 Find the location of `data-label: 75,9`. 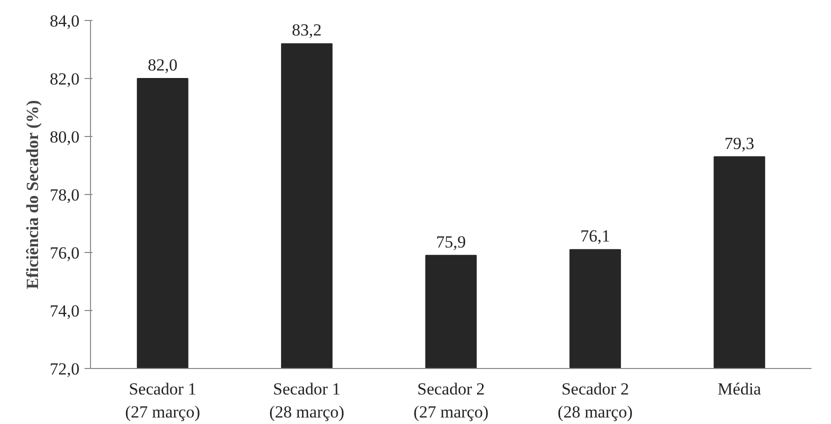

data-label: 75,9 is located at coordinates (451, 242).